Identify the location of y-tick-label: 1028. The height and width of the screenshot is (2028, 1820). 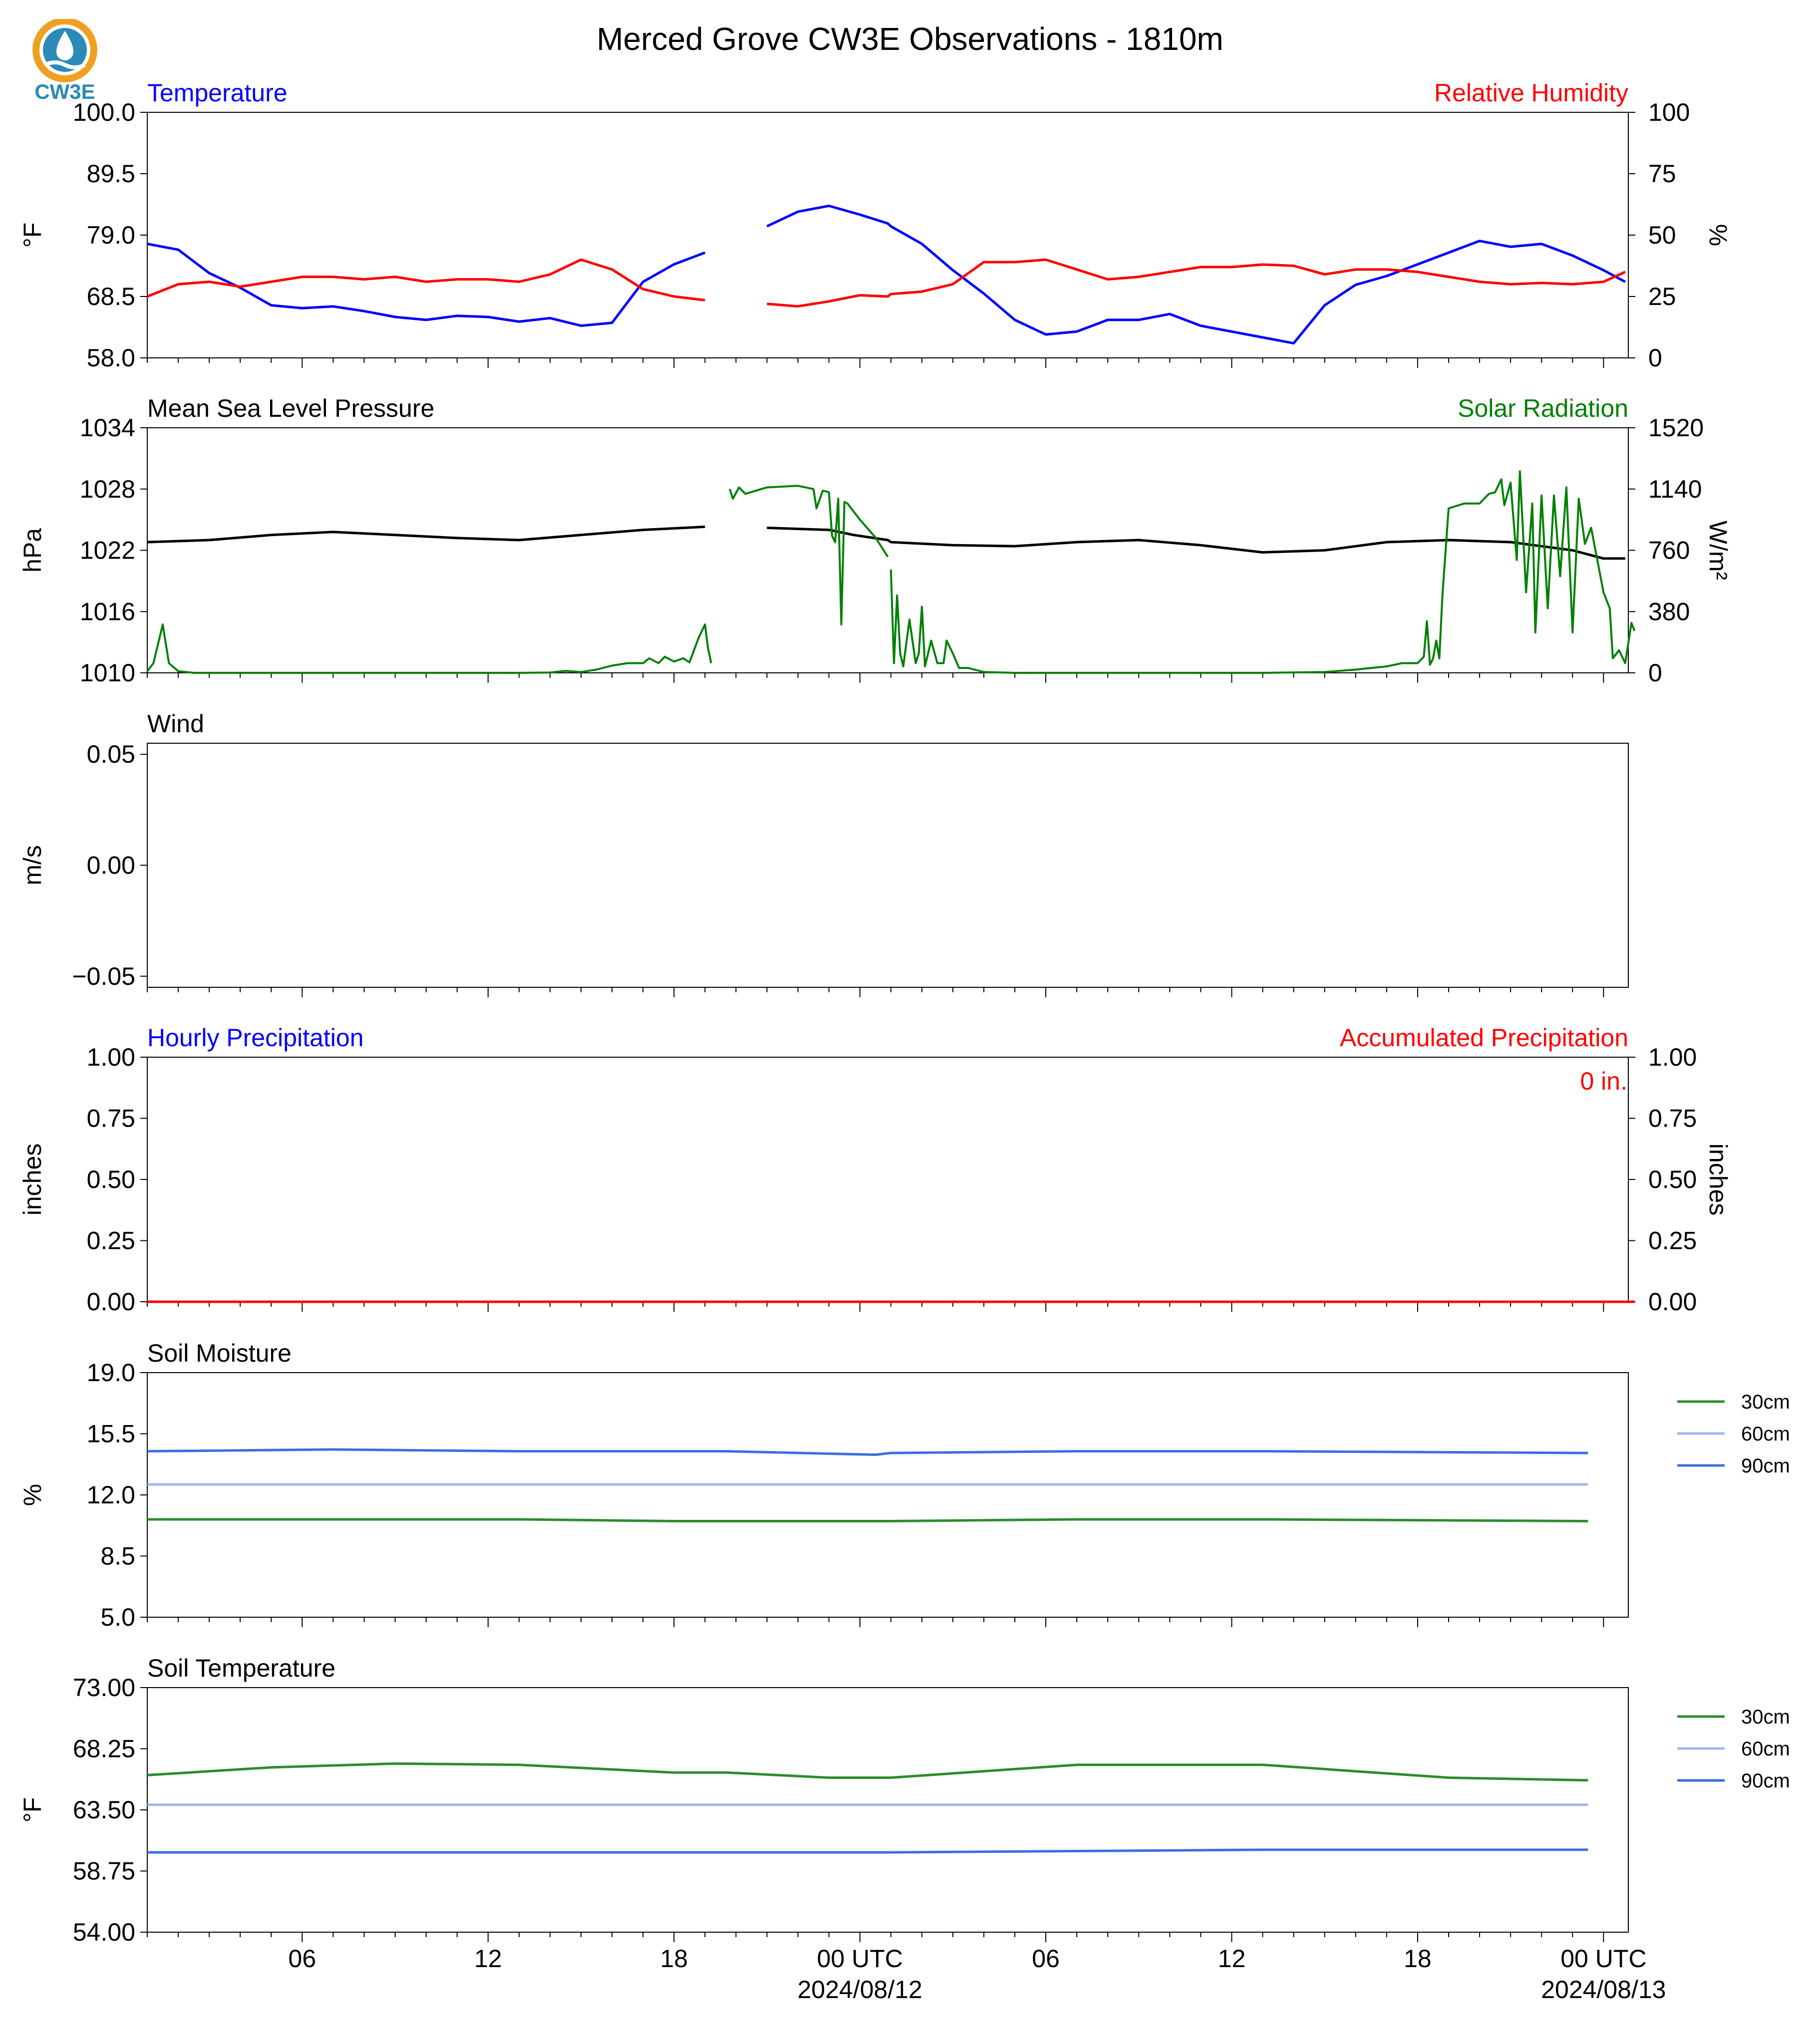
(107, 489).